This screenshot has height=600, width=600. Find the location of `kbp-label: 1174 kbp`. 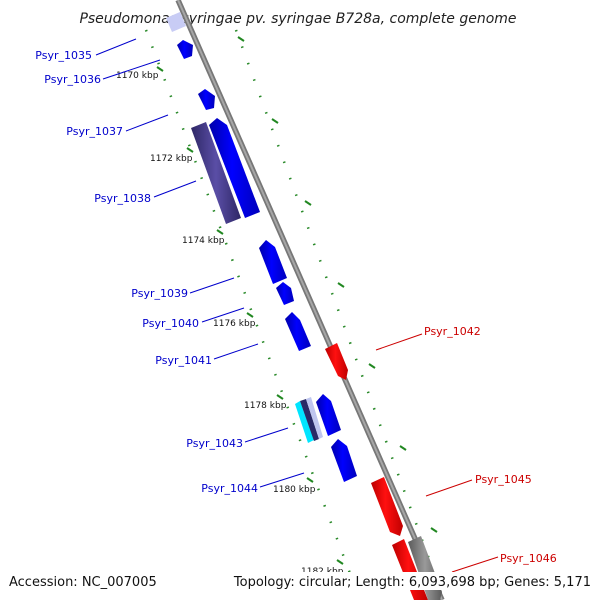

kbp-label: 1174 kbp is located at coordinates (203, 241).